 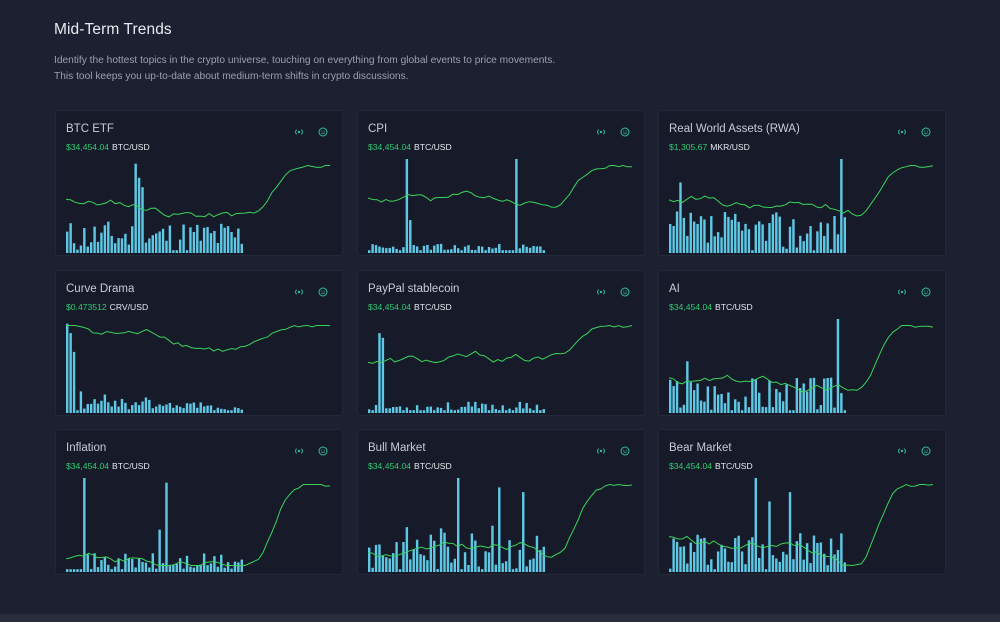 What do you see at coordinates (802, 502) in the screenshot?
I see `trend-card-bear-market: Bear Market $34,454.04 BTC/USD` at bounding box center [802, 502].